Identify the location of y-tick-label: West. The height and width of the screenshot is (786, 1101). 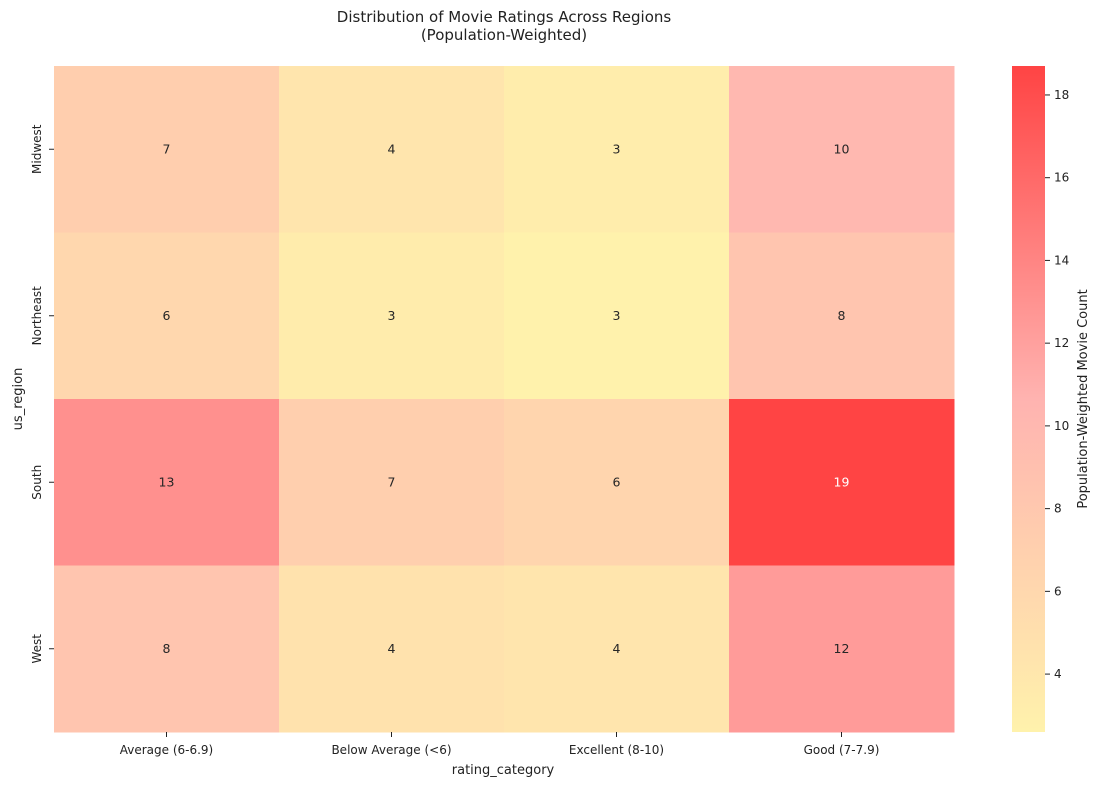
(37, 649).